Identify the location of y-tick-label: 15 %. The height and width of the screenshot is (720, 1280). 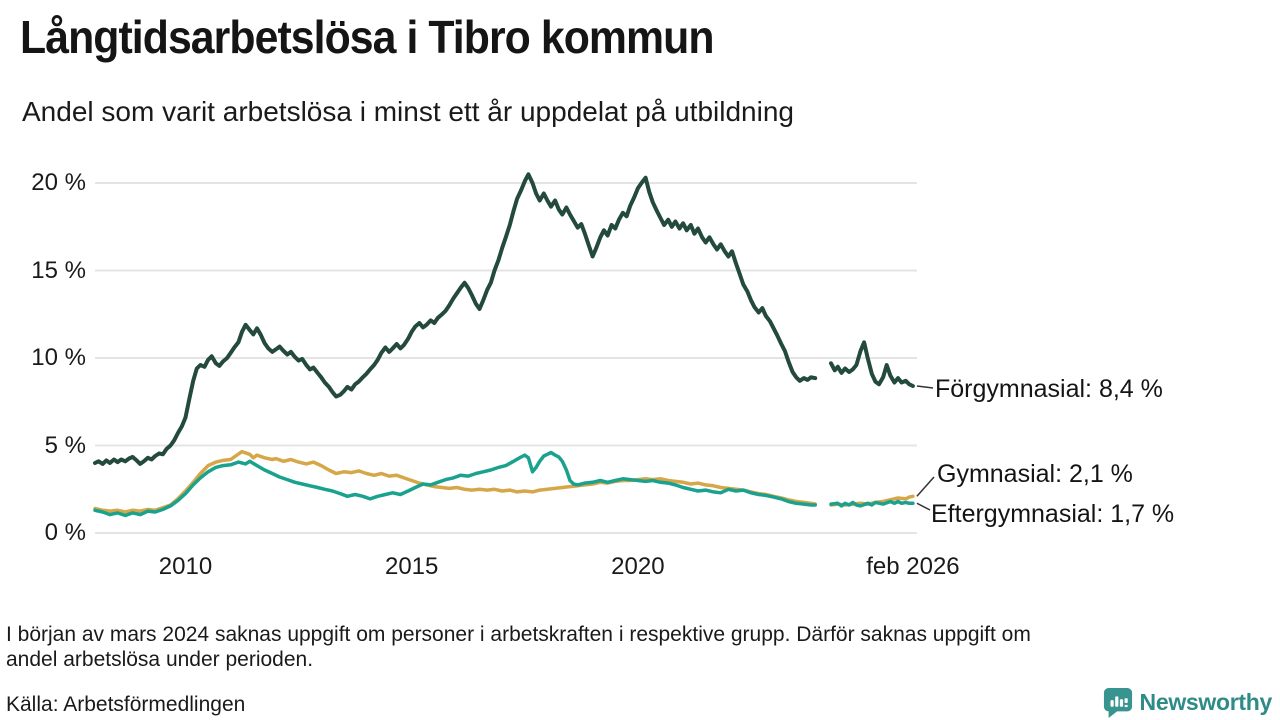
(58, 270).